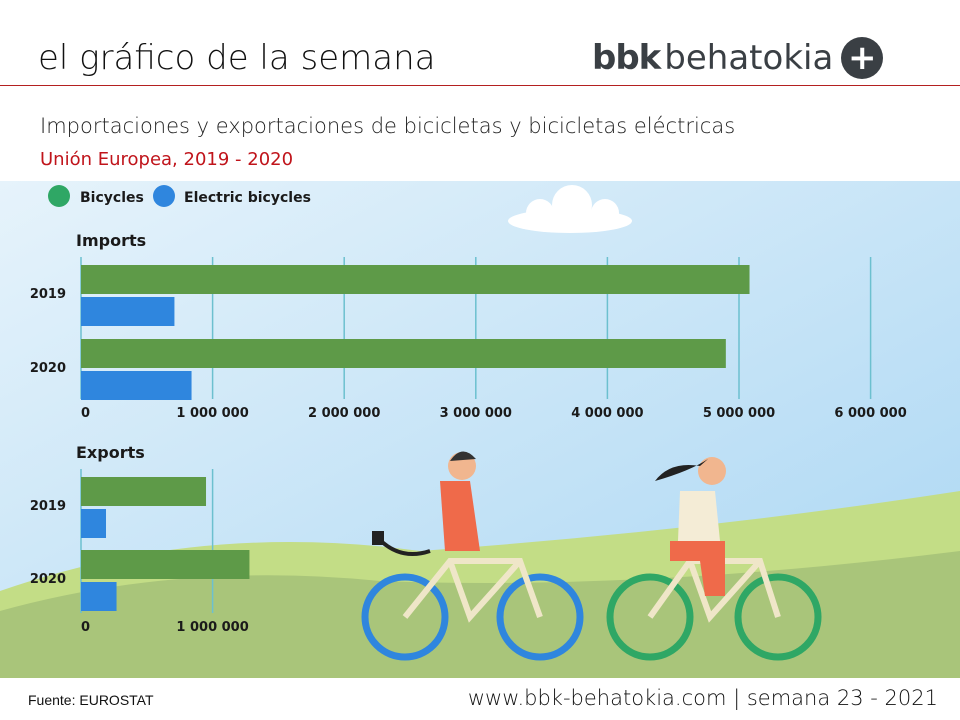 The height and width of the screenshot is (720, 960). I want to click on logo-bold: bbk, so click(626, 58).